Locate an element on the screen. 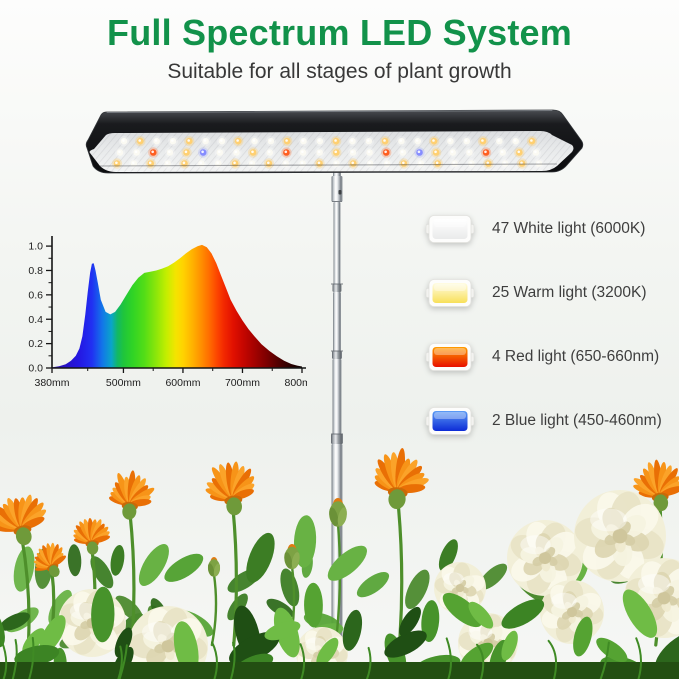  legend-label-warm: 25 Warm light (3200K) is located at coordinates (569, 292).